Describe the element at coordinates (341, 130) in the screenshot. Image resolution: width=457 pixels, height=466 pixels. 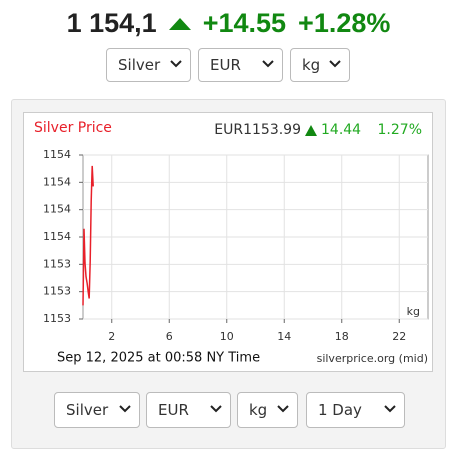
I see `quote-change: 14.44` at that location.